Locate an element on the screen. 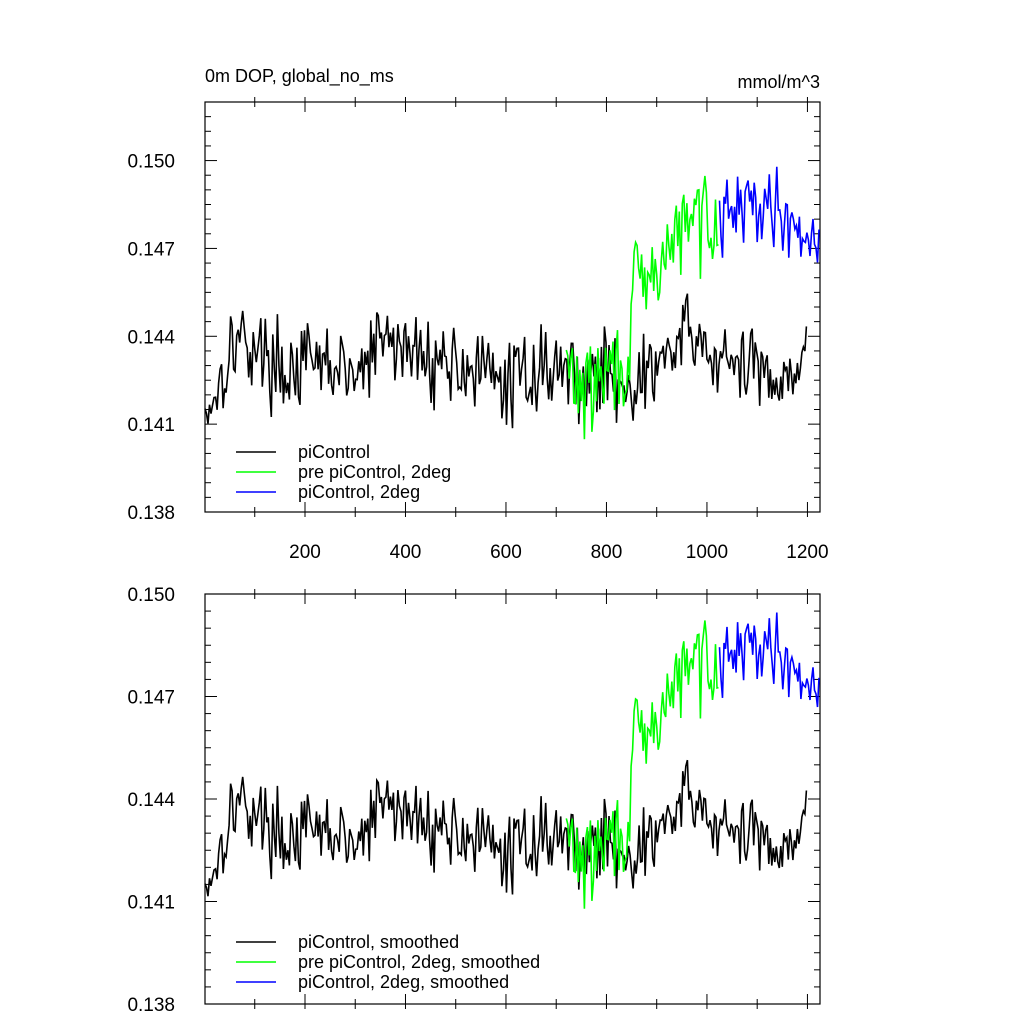 The height and width of the screenshot is (1024, 1024). series-line-picontrol-2deg is located at coordinates (769, 214).